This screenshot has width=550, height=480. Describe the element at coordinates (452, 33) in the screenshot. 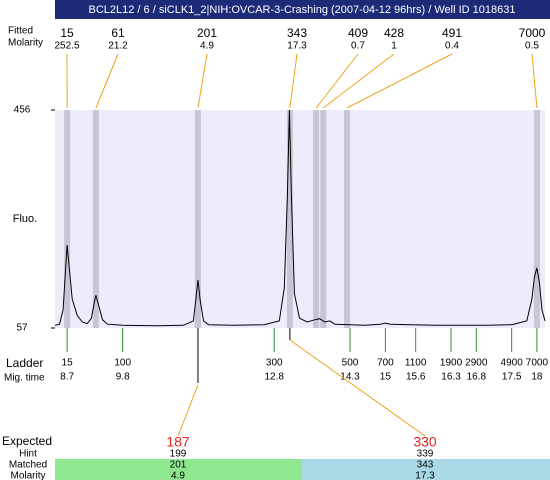

I see `peak-size: 491` at that location.